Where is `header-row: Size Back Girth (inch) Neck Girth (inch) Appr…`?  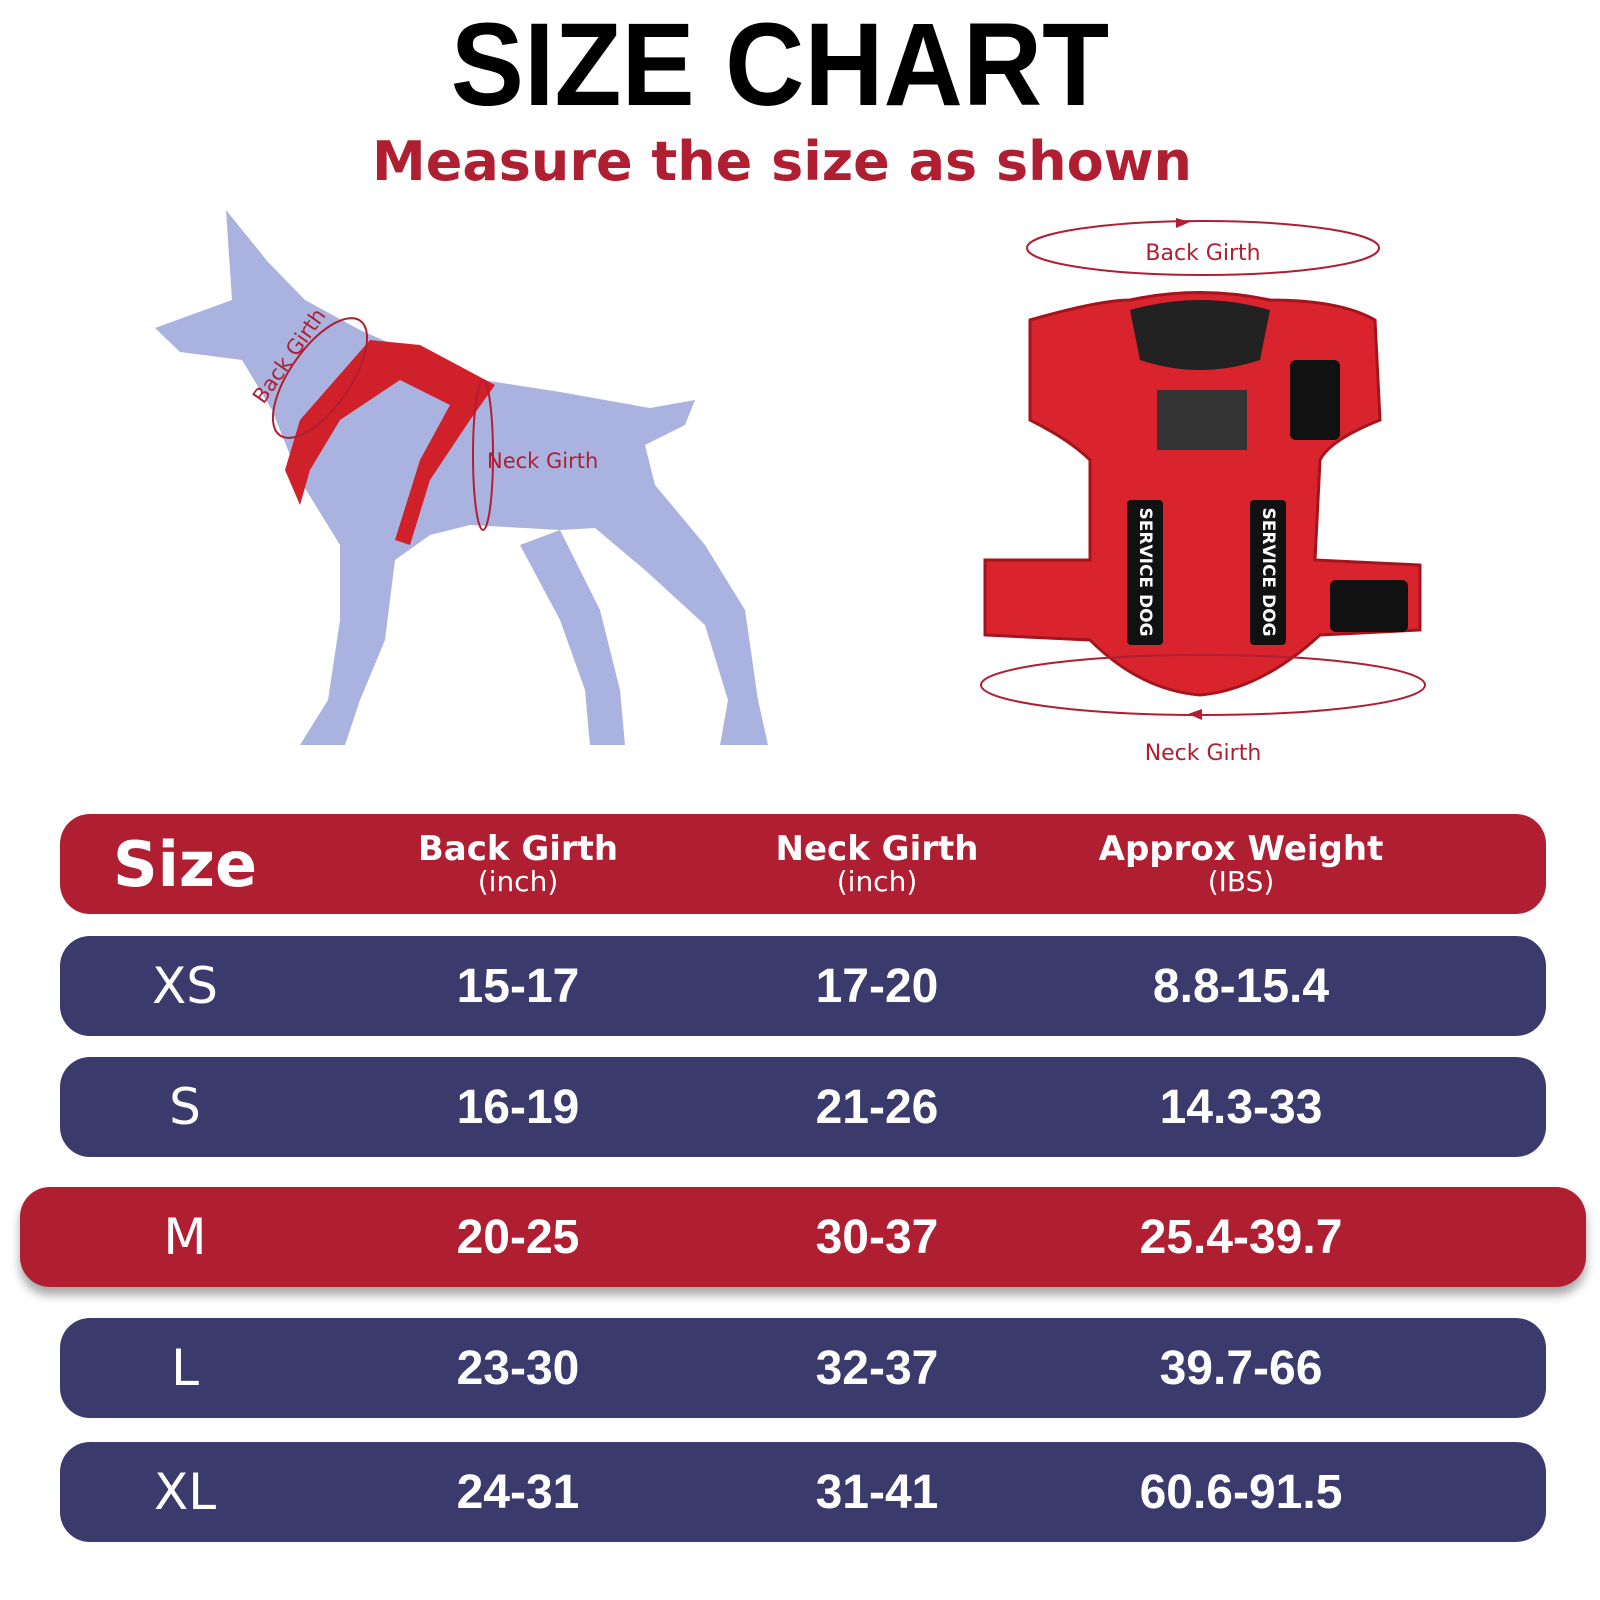
header-row: Size Back Girth (inch) Neck Girth (inch) Appr… is located at coordinates (803, 864).